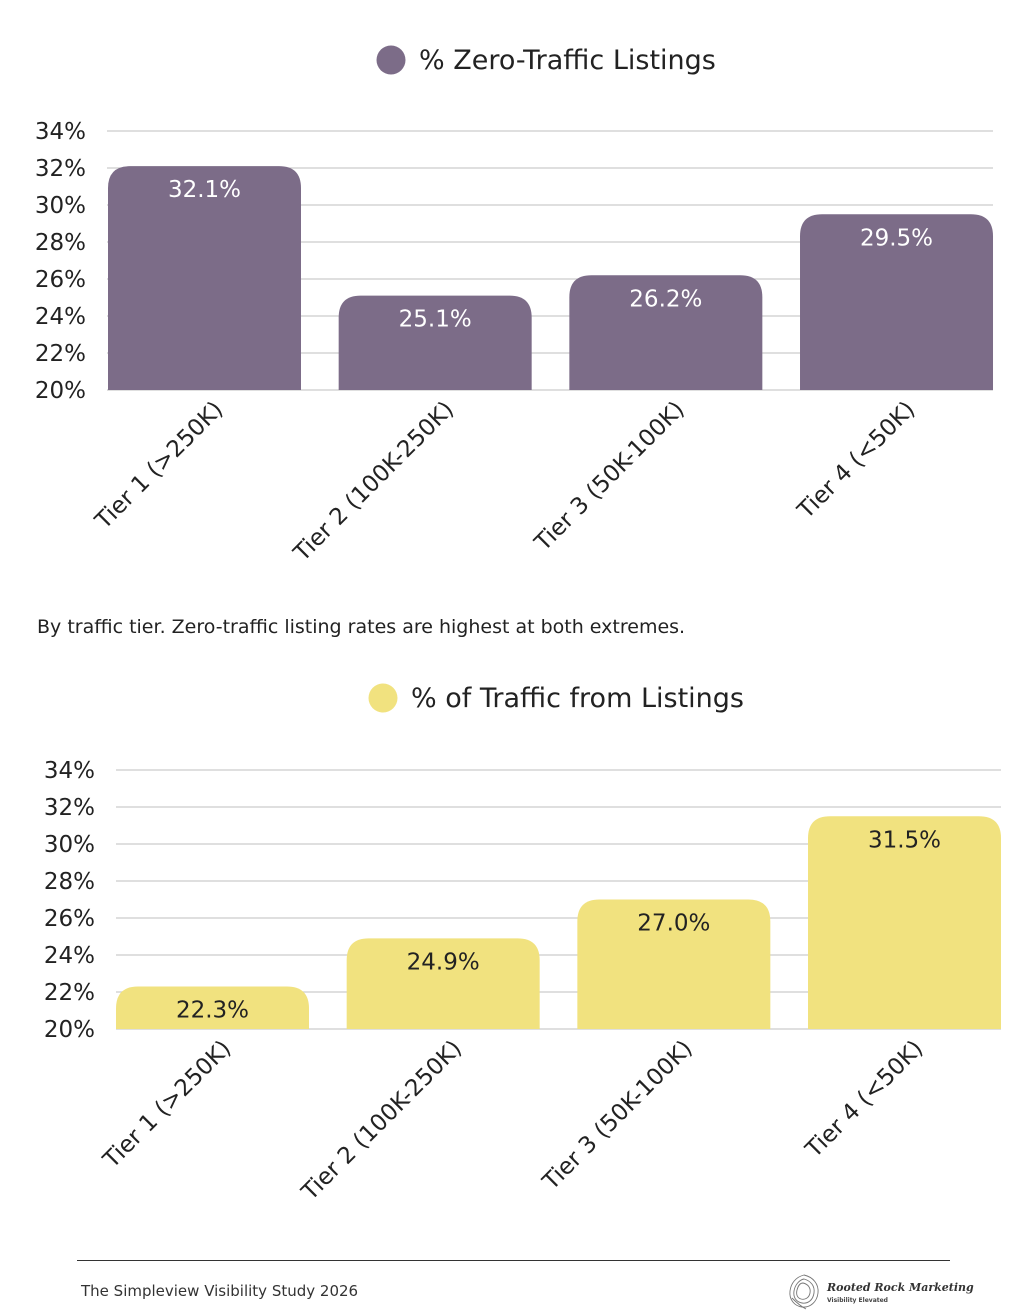 The height and width of the screenshot is (1314, 1032). I want to click on footer-study-title: The Simpleview Visibility Study 2026, so click(220, 1291).